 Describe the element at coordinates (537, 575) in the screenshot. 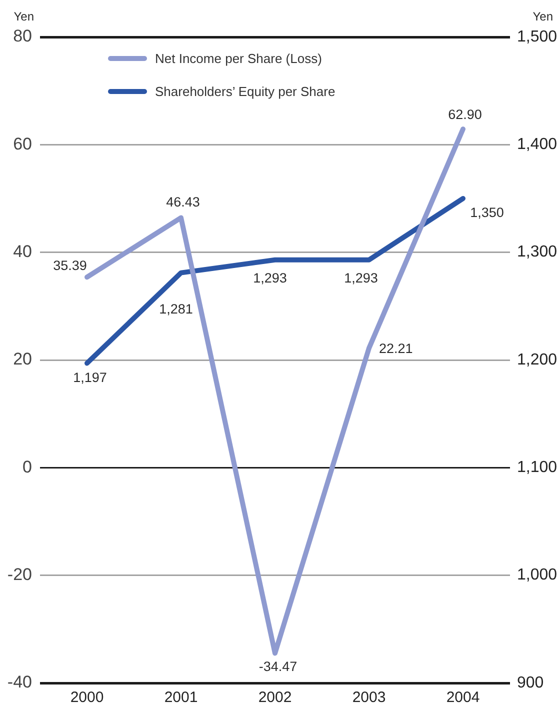

I see `y2-tick-label: 1,000` at that location.